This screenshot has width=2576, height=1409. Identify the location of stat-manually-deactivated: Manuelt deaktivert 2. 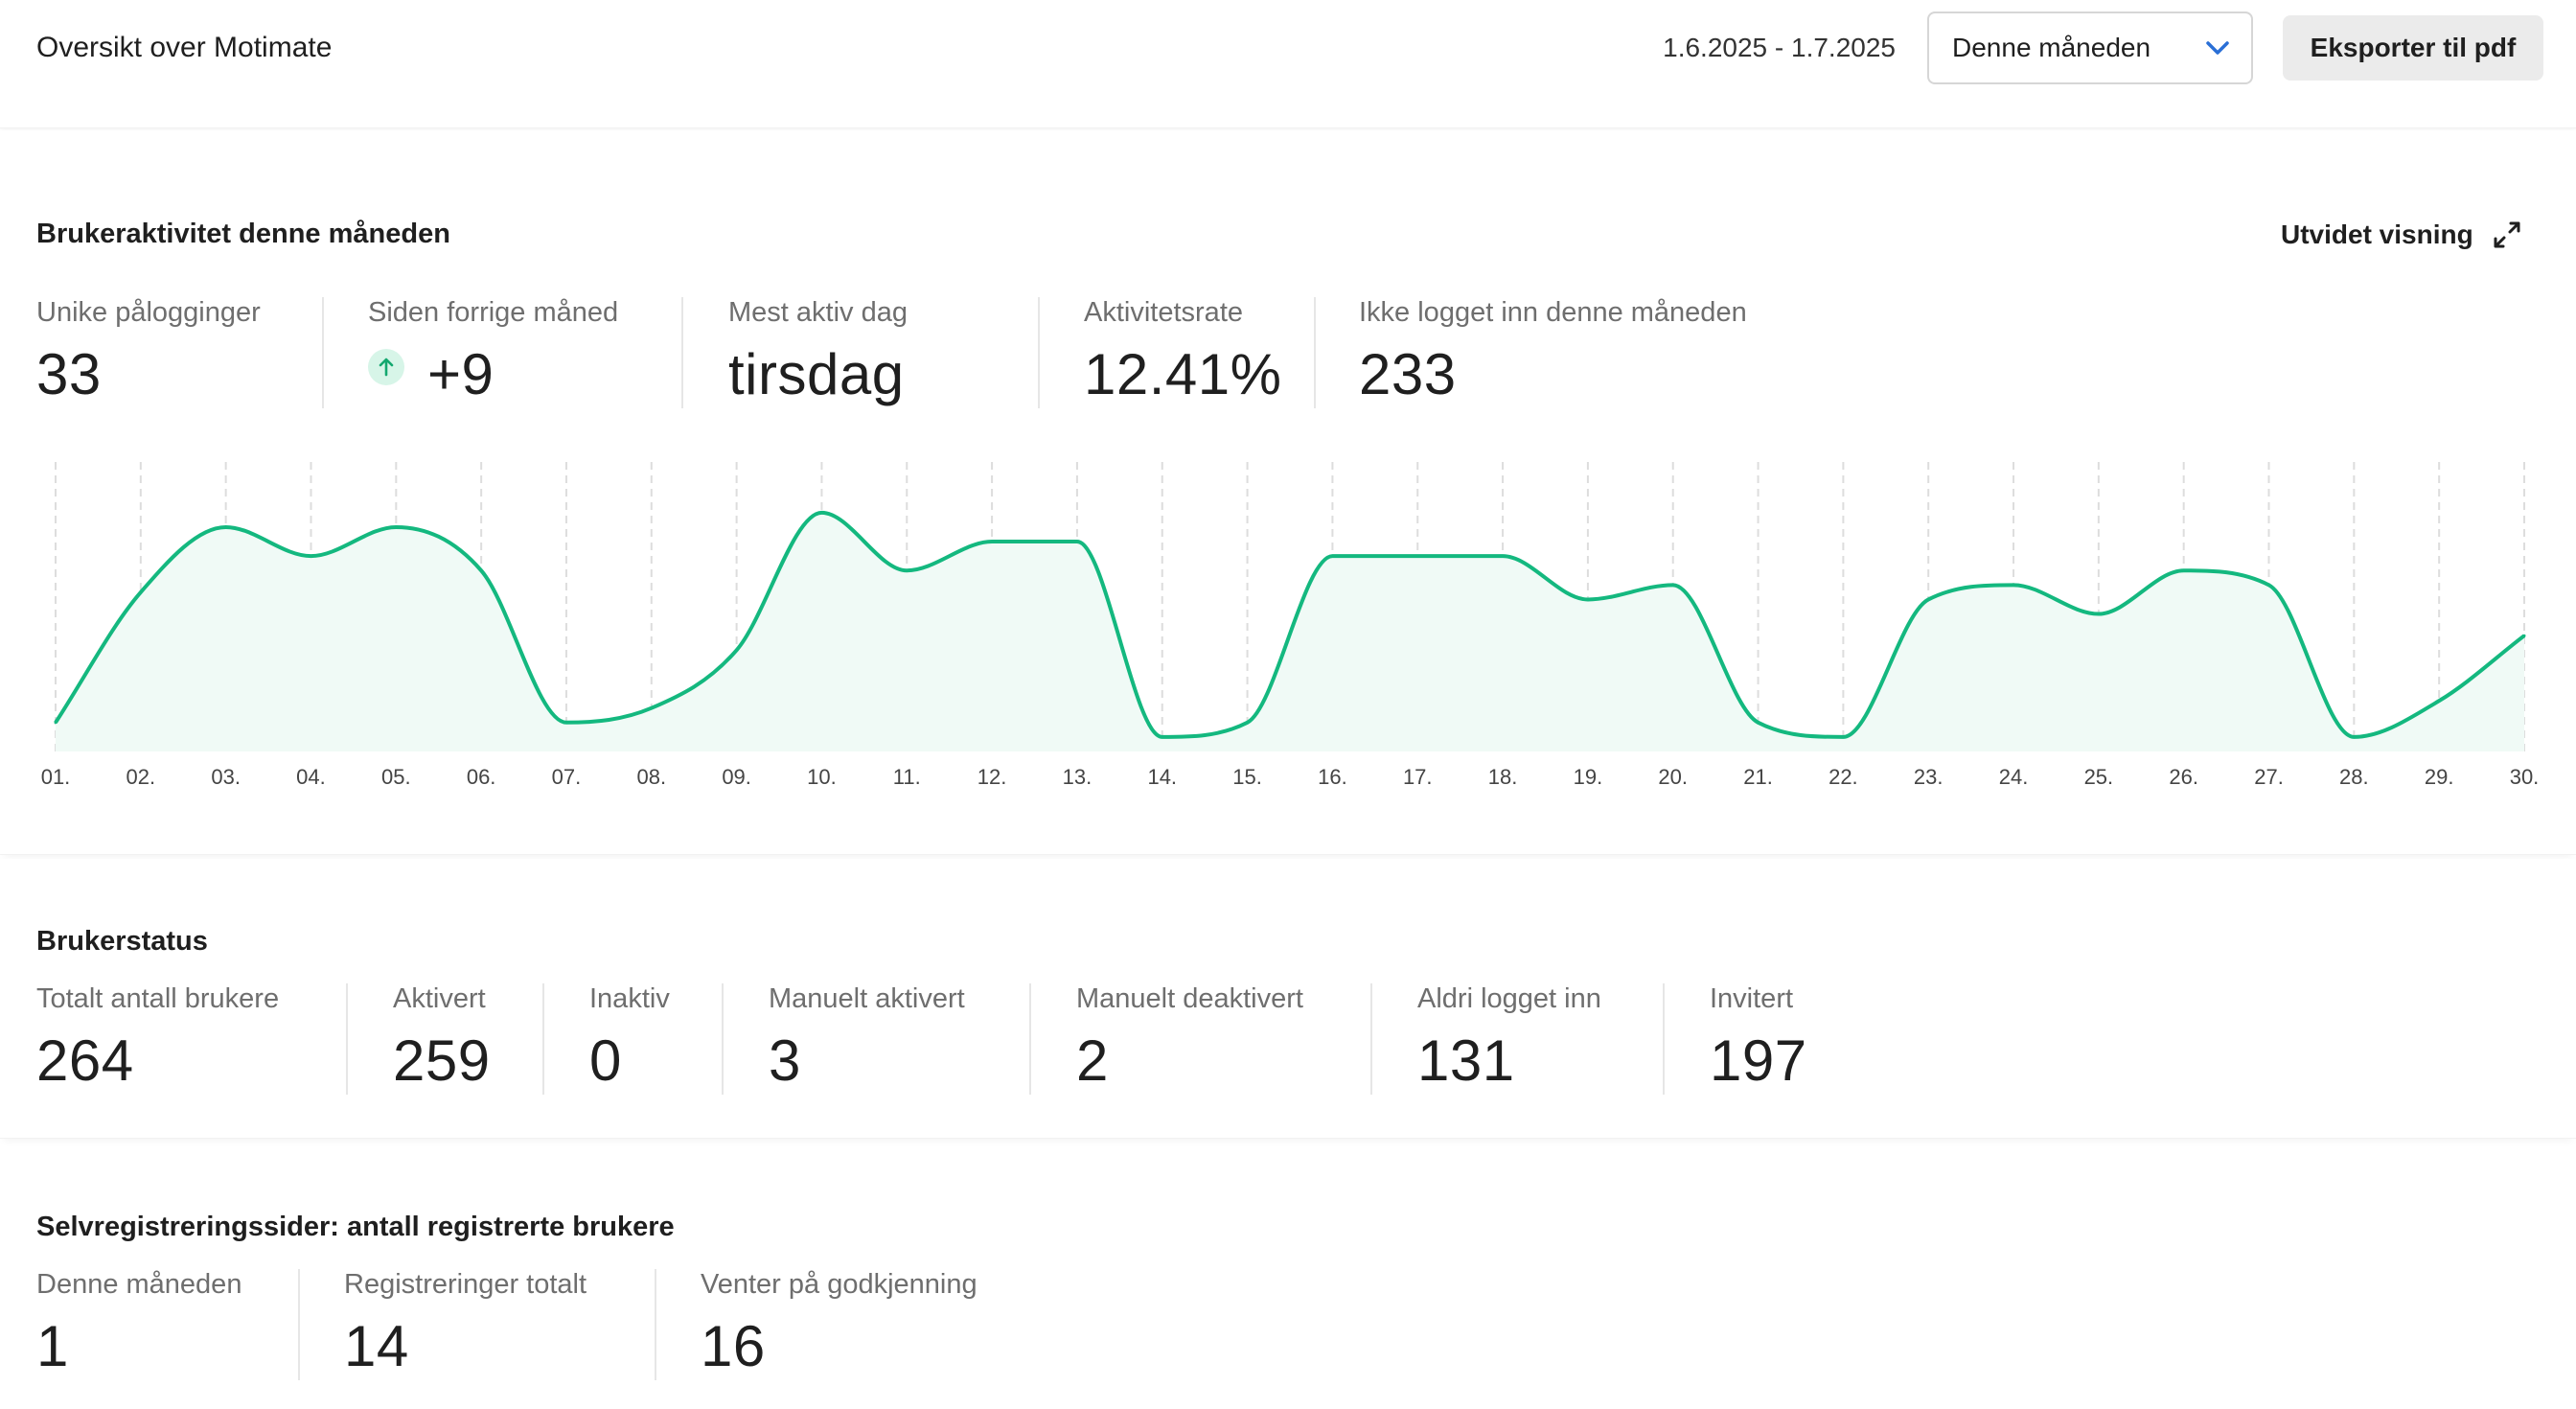
(1189, 1038).